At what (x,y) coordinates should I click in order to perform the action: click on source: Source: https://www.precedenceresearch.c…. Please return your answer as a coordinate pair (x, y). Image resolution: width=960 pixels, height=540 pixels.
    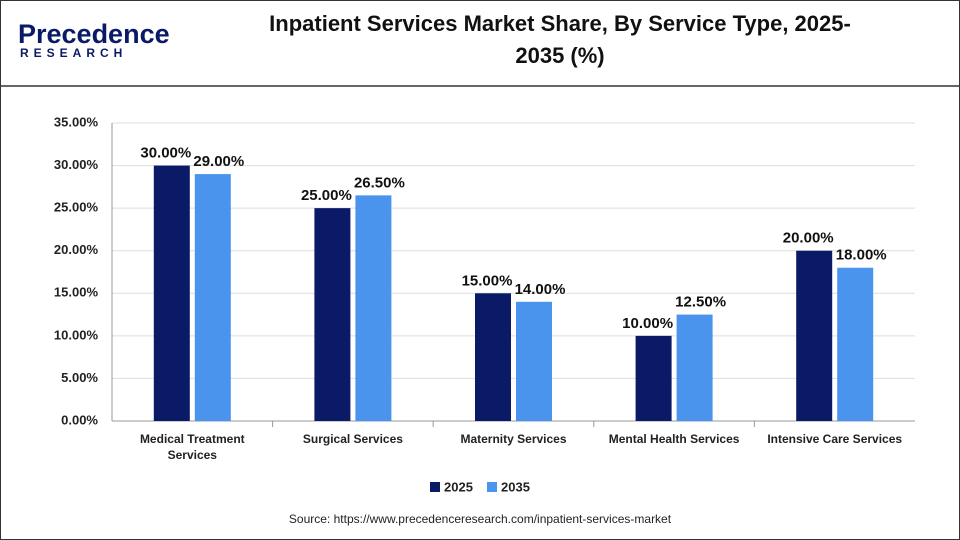
    Looking at the image, I should click on (480, 519).